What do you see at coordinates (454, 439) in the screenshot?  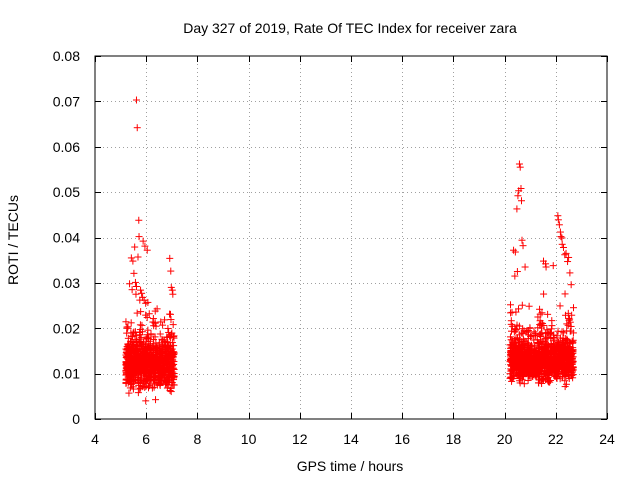 I see `x-tick-label: 18` at bounding box center [454, 439].